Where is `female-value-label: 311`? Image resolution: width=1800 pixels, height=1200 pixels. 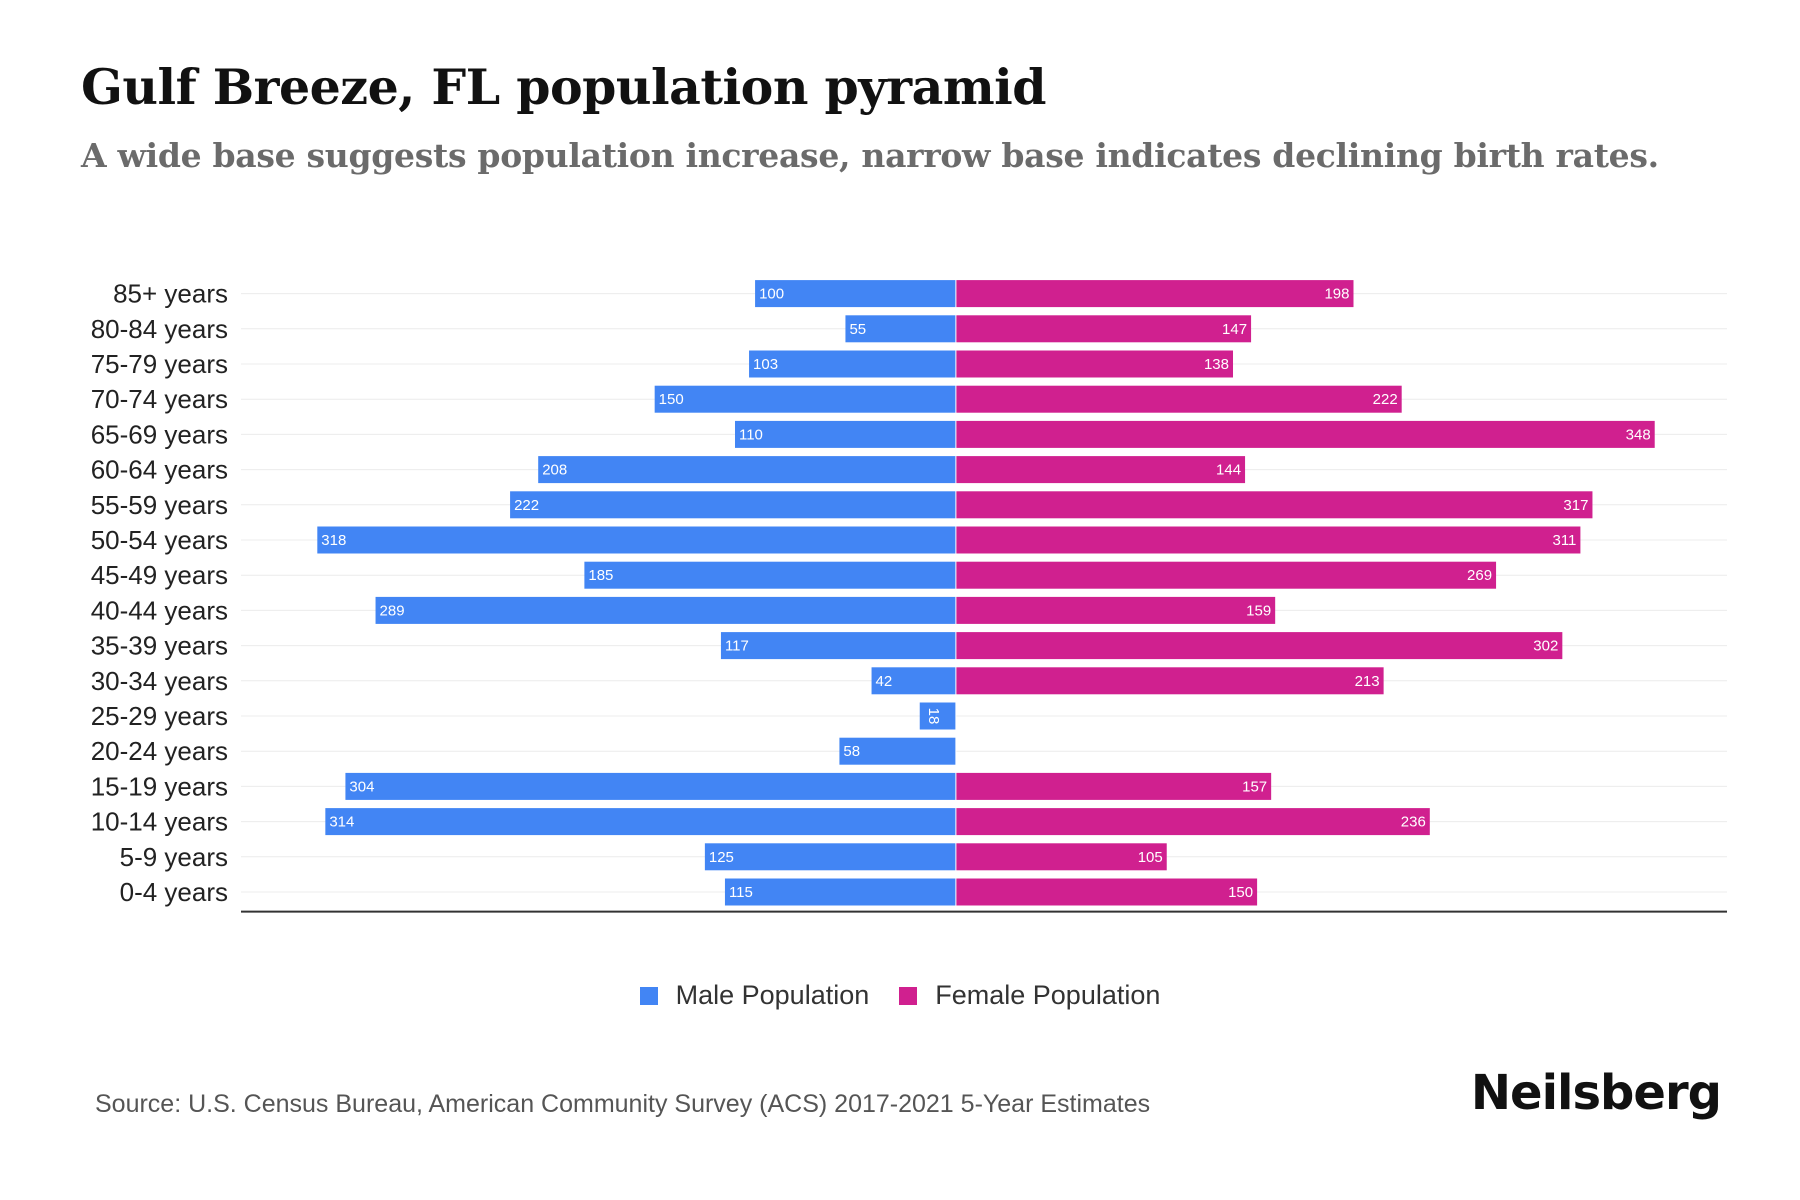
female-value-label: 311 is located at coordinates (1564, 540).